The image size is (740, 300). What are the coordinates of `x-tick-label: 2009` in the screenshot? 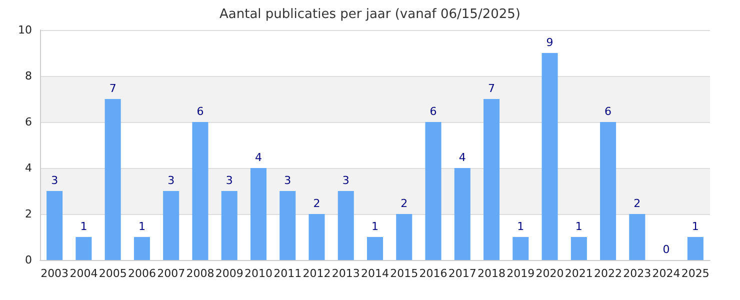 It's located at (229, 273).